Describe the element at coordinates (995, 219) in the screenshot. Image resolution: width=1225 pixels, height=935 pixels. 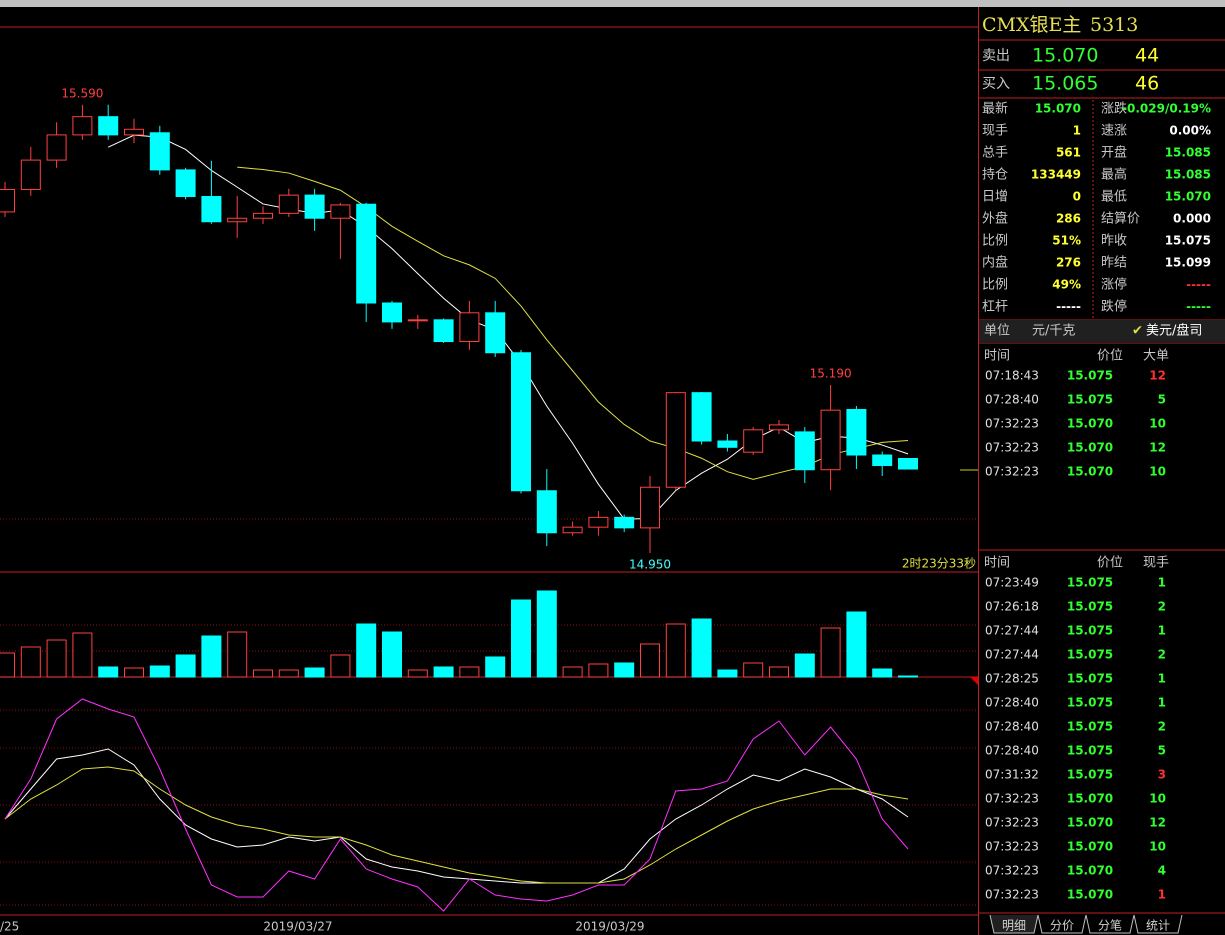
I see `label: 外盘` at that location.